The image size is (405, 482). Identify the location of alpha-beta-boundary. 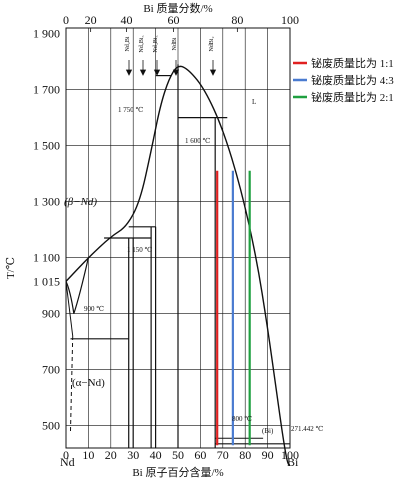
(71, 383).